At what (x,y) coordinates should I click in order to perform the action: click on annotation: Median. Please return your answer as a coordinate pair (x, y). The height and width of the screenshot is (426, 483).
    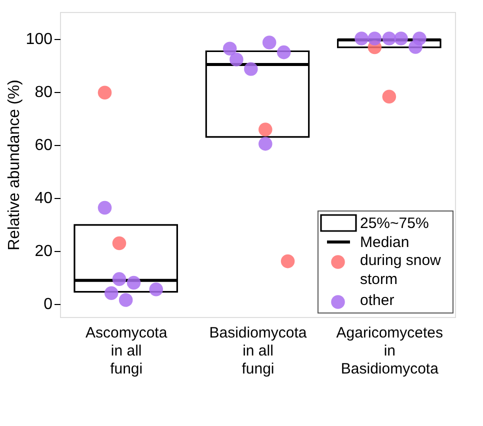
    Looking at the image, I should click on (385, 242).